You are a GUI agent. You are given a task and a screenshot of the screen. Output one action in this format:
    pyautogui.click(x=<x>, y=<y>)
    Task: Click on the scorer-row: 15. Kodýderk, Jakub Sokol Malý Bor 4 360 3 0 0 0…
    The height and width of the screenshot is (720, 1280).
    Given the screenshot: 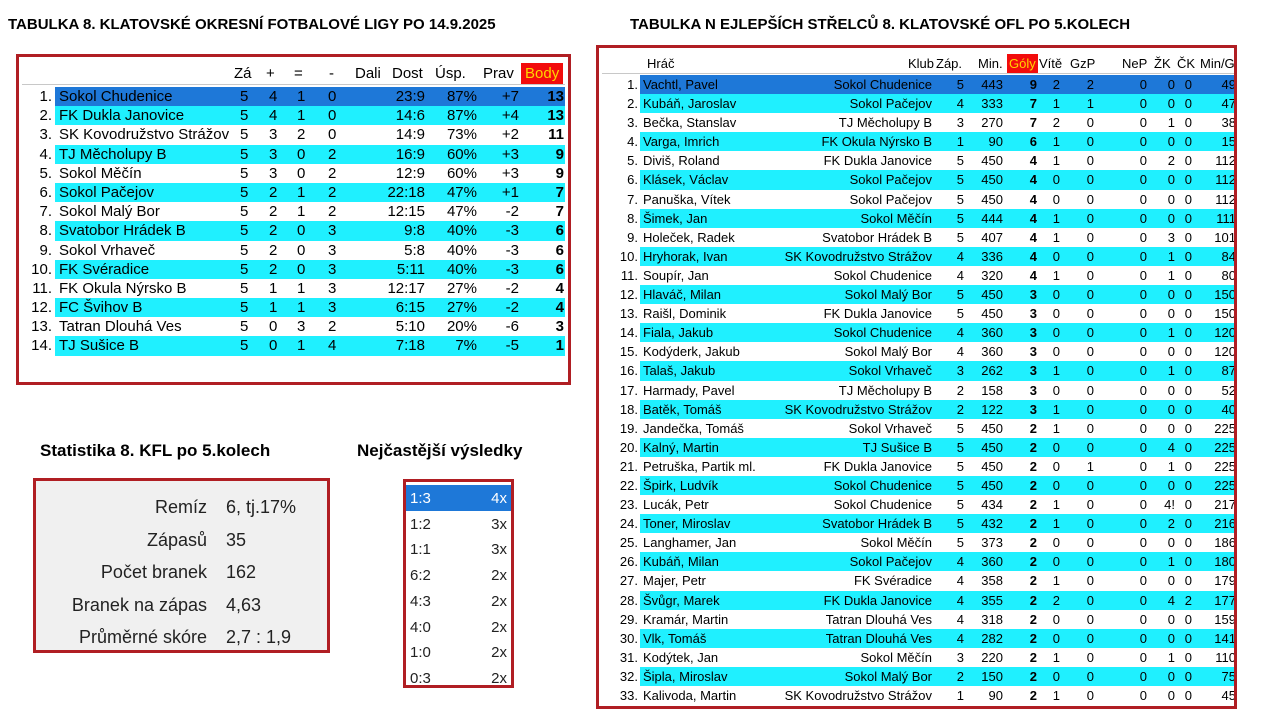 What is the action you would take?
    pyautogui.click(x=918, y=351)
    